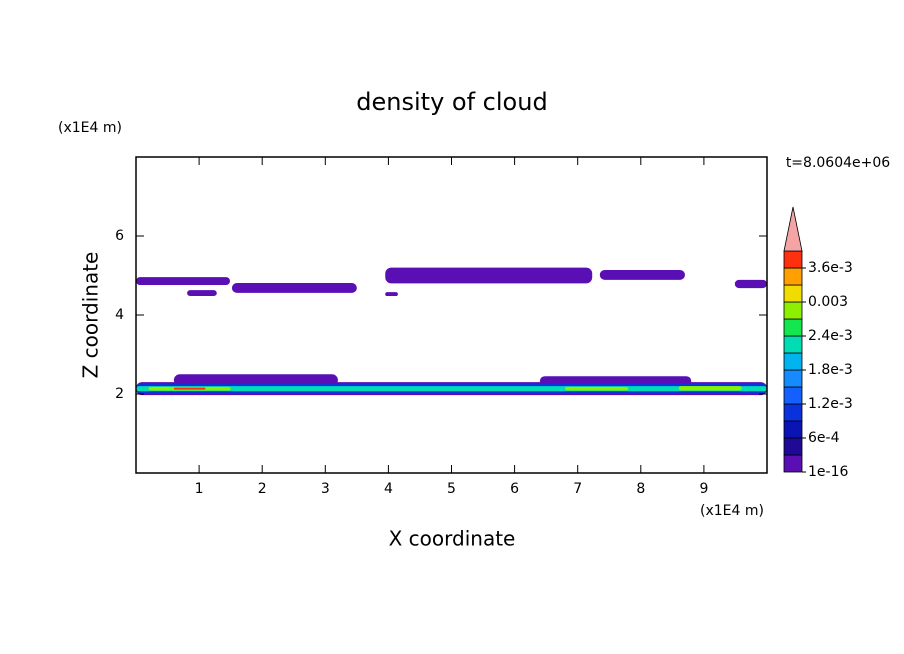 This screenshot has height=654, width=904. Describe the element at coordinates (838, 163) in the screenshot. I see `time-annotation: t=8.0604e+06` at that location.